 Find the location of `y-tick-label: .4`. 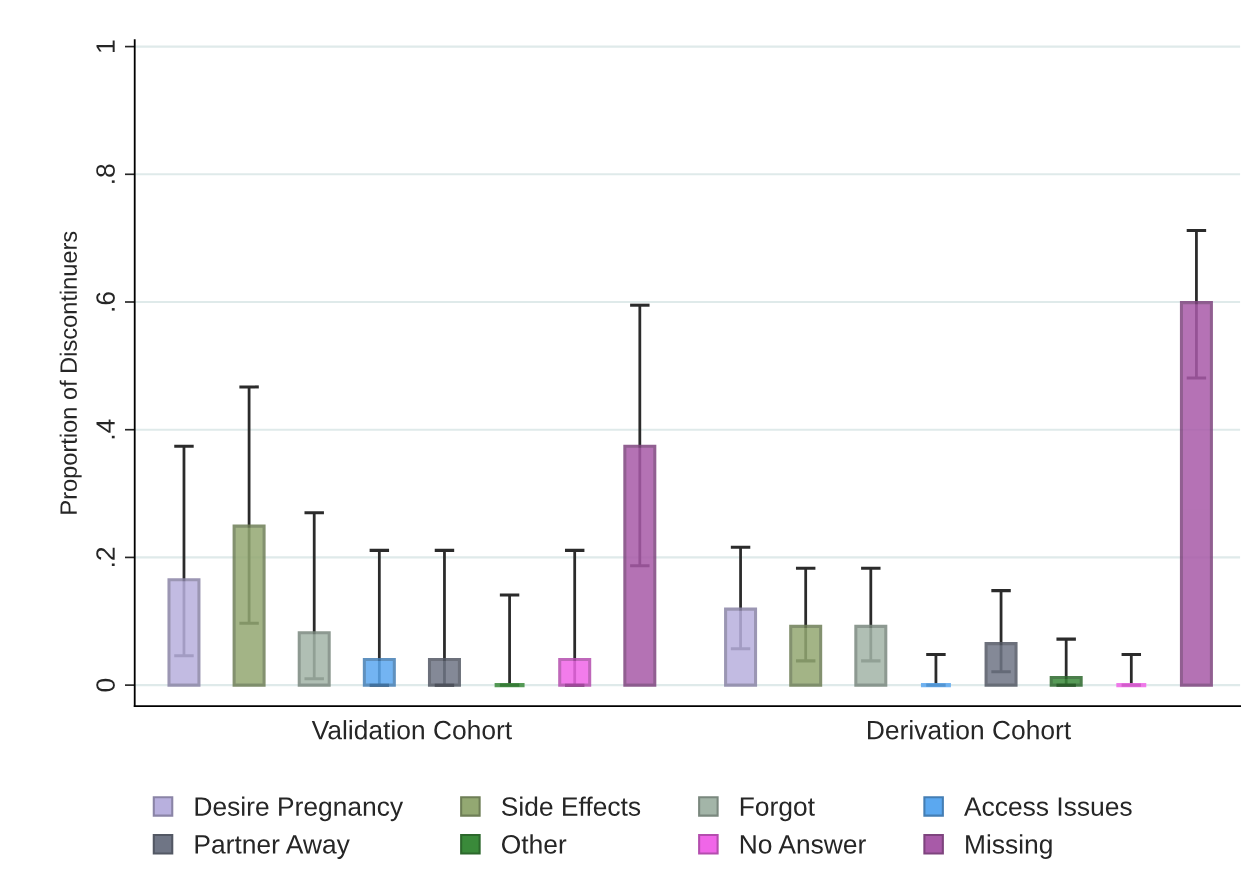

y-tick-label: .4 is located at coordinates (105, 429).